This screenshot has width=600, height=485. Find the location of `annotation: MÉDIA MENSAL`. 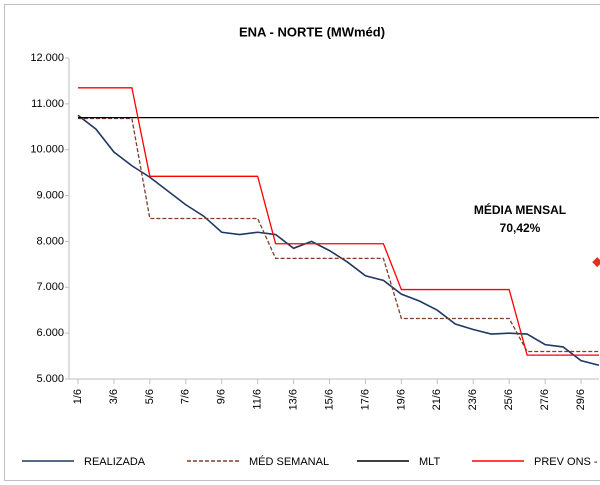

annotation: MÉDIA MENSAL is located at coordinates (520, 209).